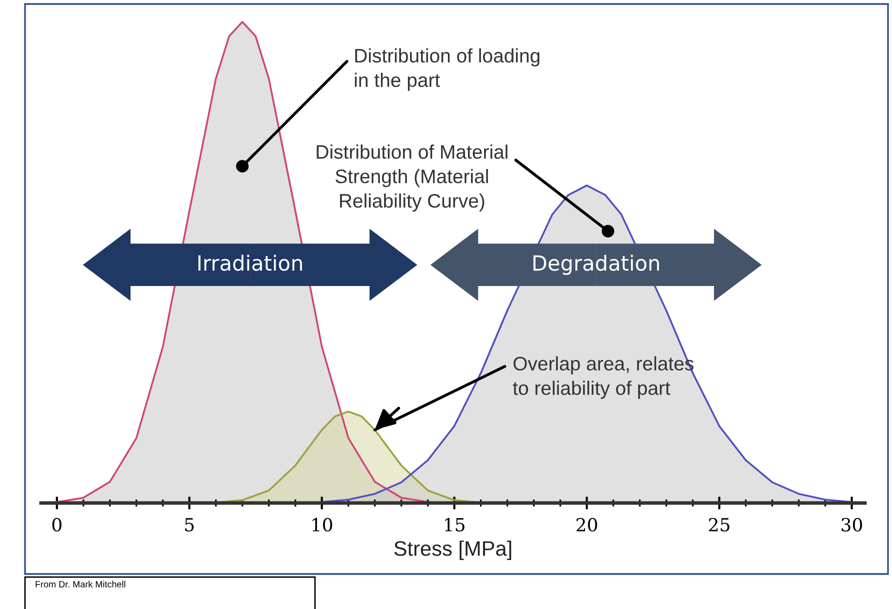  What do you see at coordinates (454, 525) in the screenshot?
I see `x-tick-label: 15` at bounding box center [454, 525].